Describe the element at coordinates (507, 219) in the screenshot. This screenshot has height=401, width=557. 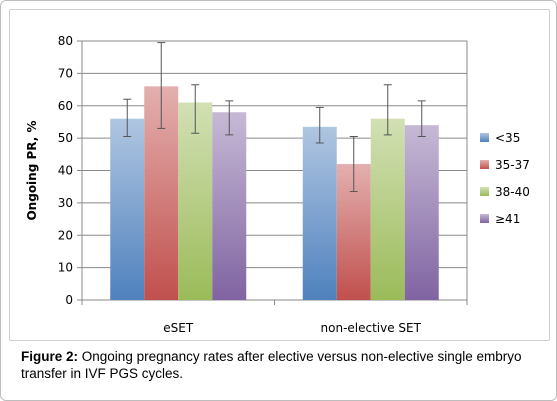
I see `legend-label: ≥41` at that location.